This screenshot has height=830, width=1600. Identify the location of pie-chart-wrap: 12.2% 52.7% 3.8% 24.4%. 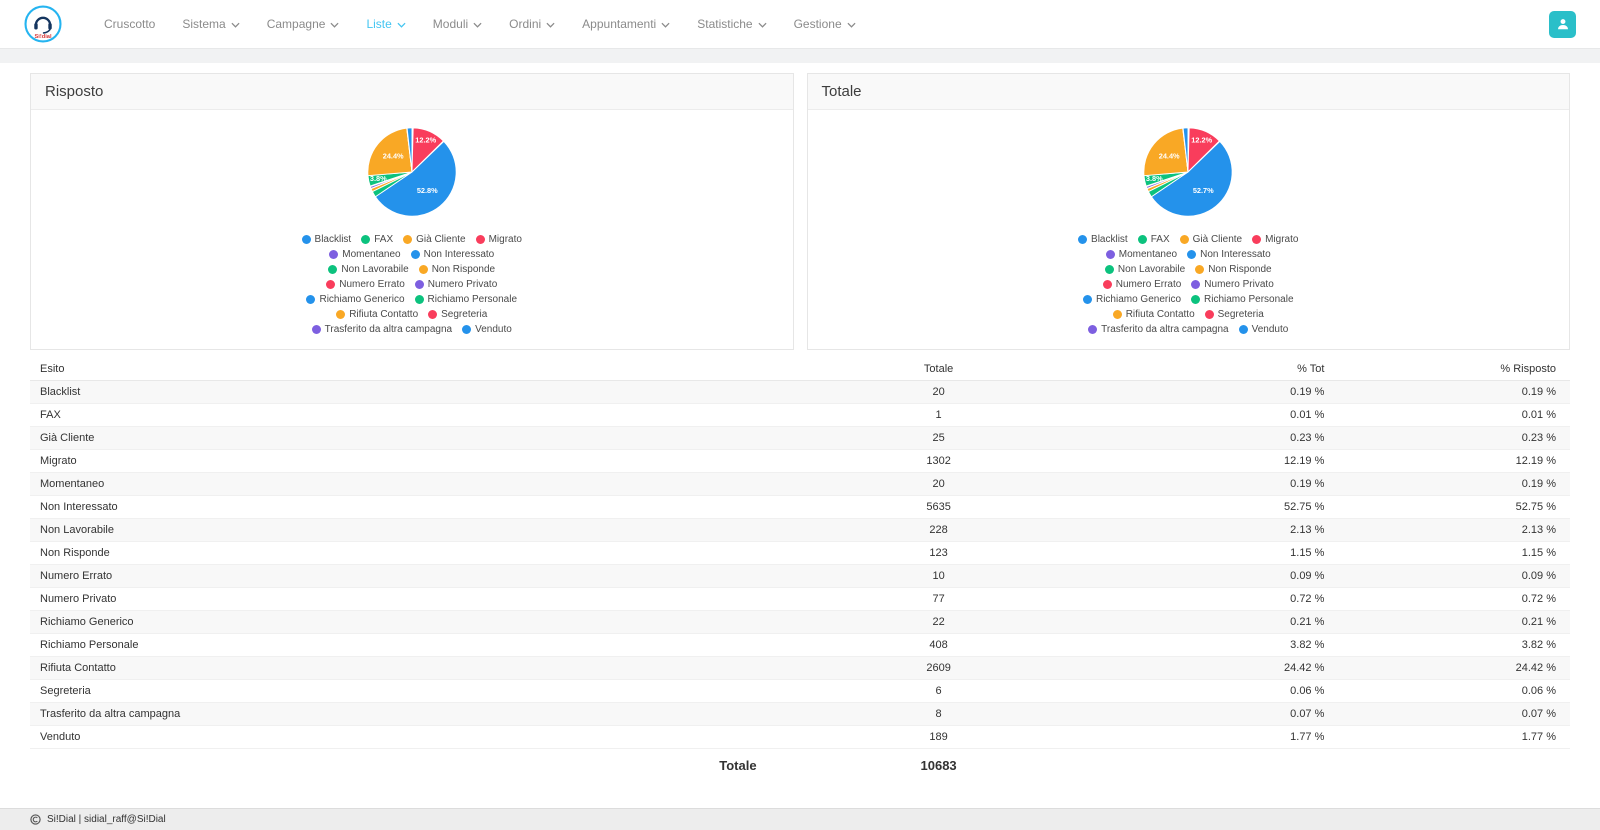
(1189, 172).